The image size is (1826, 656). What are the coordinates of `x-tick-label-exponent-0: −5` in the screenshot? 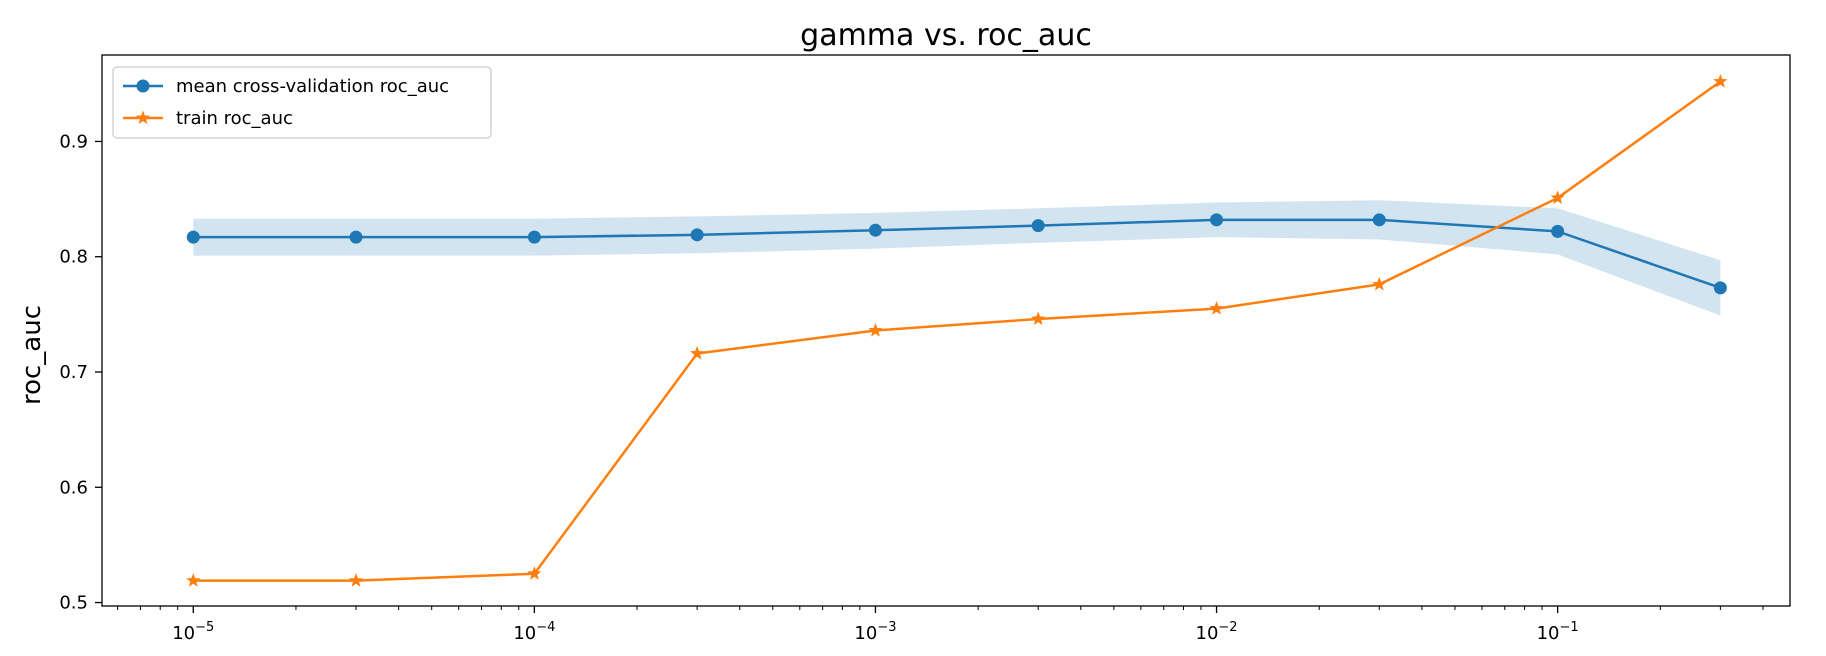 It's located at (204, 627).